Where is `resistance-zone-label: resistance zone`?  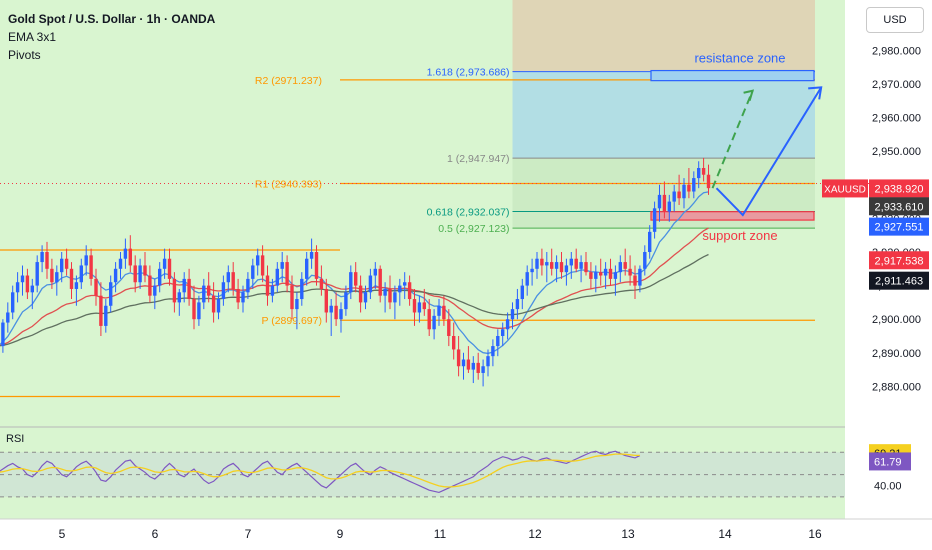
resistance-zone-label: resistance zone is located at coordinates (739, 58).